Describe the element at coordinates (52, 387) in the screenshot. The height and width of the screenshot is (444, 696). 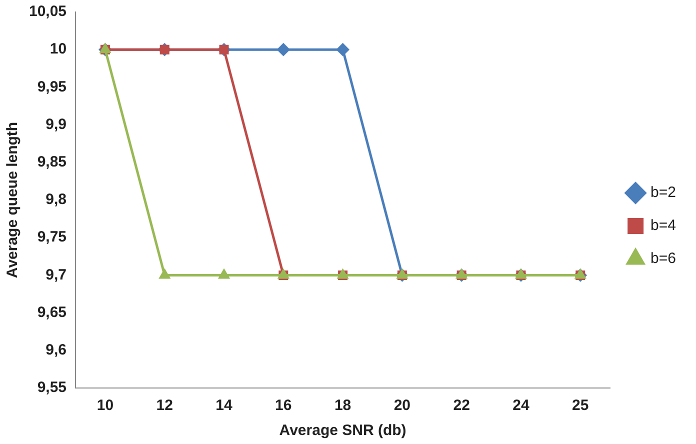
I see `y-tick-label: 9,55` at that location.